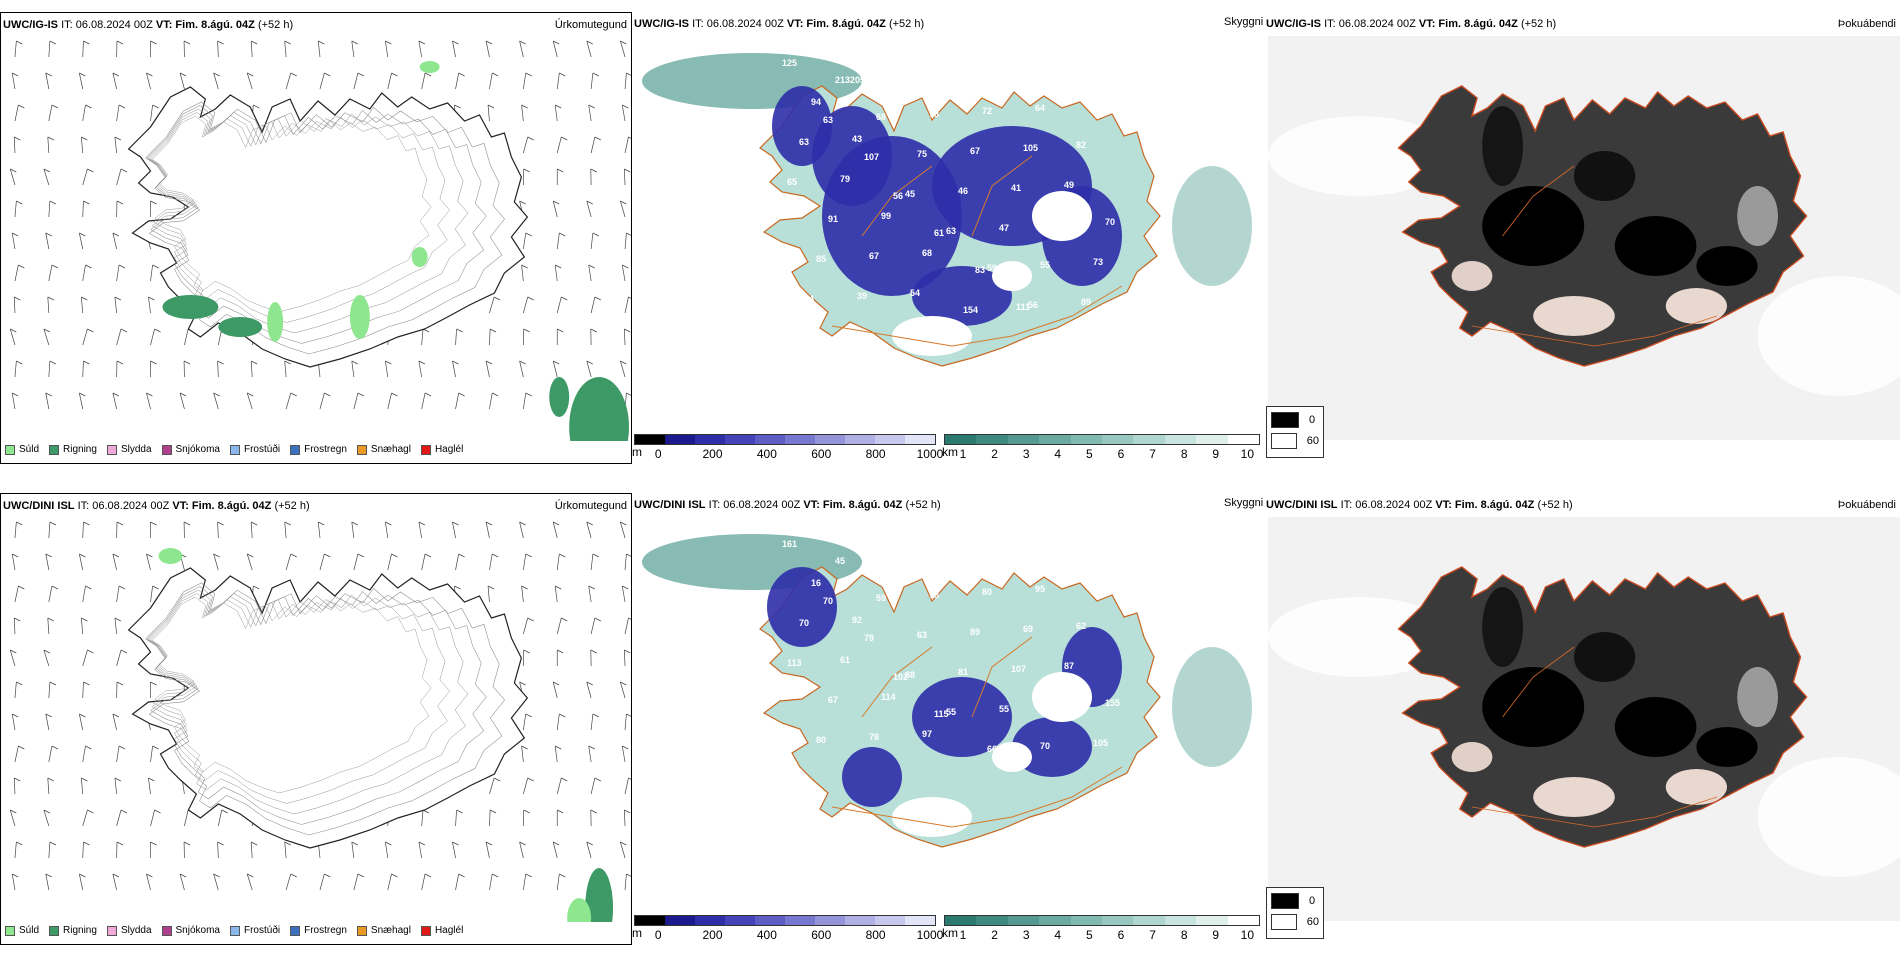  Describe the element at coordinates (136, 930) in the screenshot. I see `legend-label: Slydda` at that location.